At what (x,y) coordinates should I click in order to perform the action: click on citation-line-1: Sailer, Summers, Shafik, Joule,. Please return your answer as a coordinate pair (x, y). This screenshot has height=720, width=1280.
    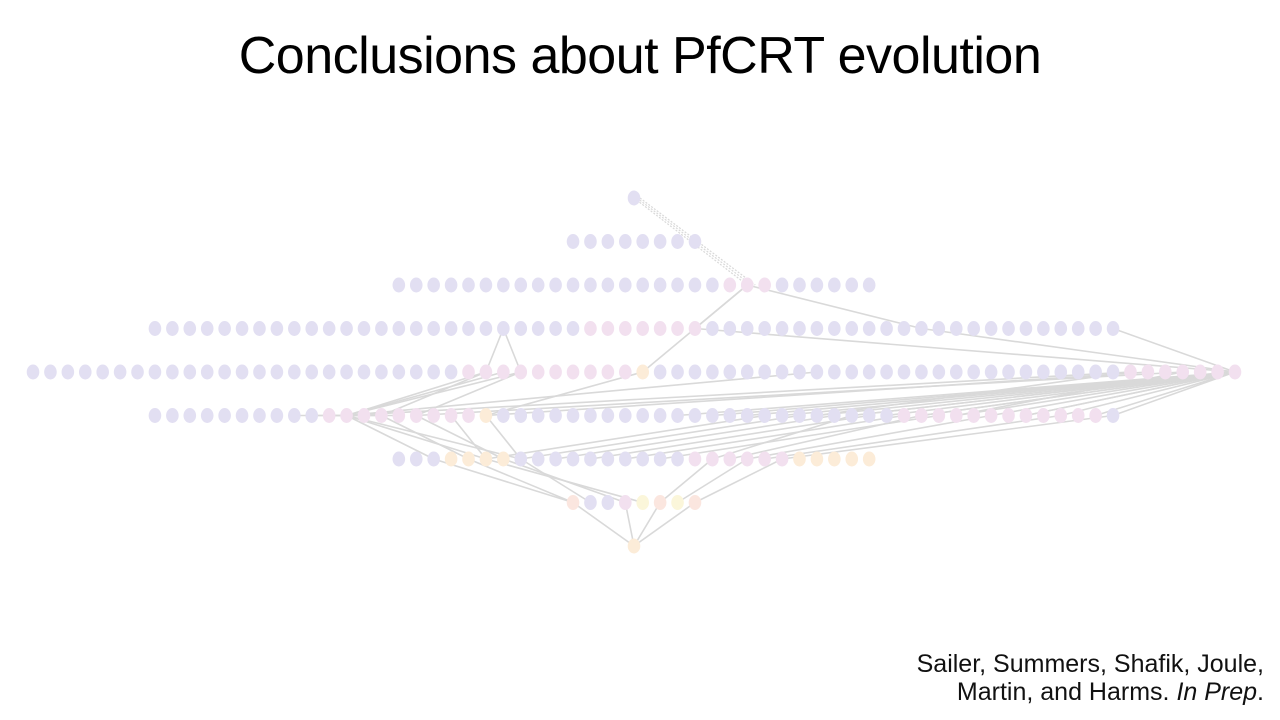
    Looking at the image, I should click on (1090, 664).